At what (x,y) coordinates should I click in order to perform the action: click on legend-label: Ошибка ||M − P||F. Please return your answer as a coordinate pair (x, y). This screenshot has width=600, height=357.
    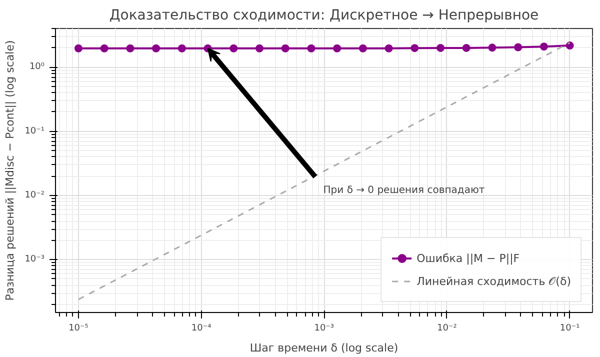
    Looking at the image, I should click on (468, 258).